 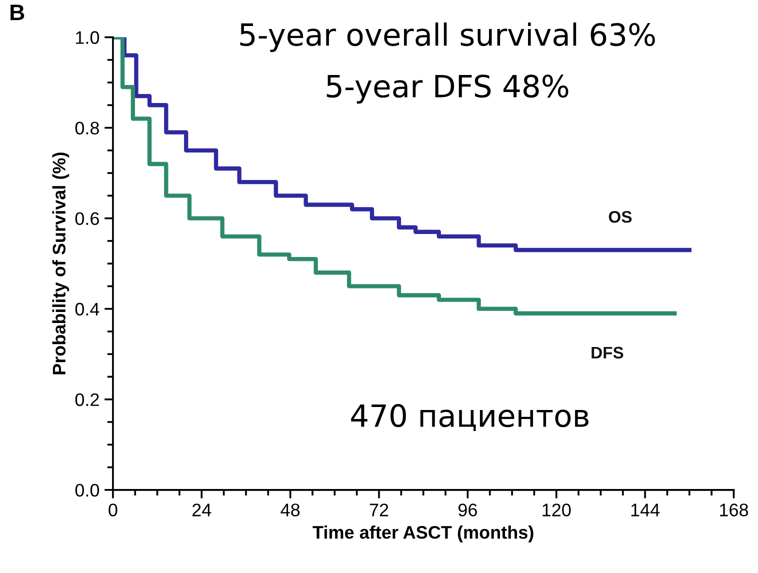 What do you see at coordinates (447, 37) in the screenshot?
I see `annotation: 5-year overall survival 63%` at bounding box center [447, 37].